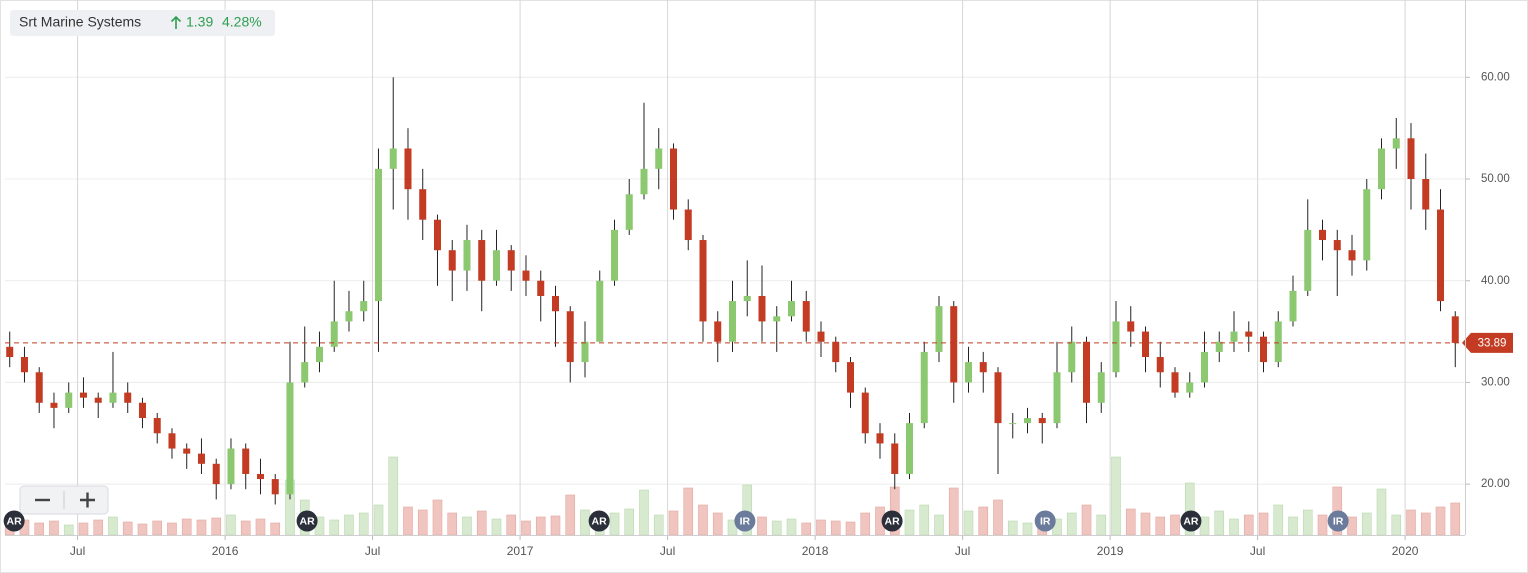 The height and width of the screenshot is (573, 1528). What do you see at coordinates (42, 500) in the screenshot?
I see `zoom-out` at bounding box center [42, 500].